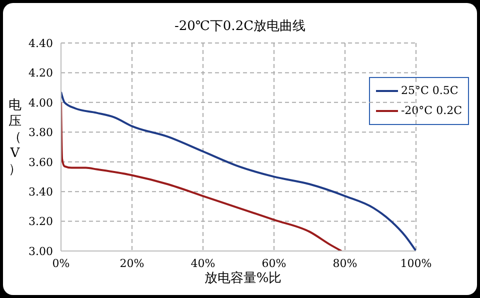  What do you see at coordinates (40, 191) in the screenshot?
I see `y-tick-label: 3.40` at bounding box center [40, 191].